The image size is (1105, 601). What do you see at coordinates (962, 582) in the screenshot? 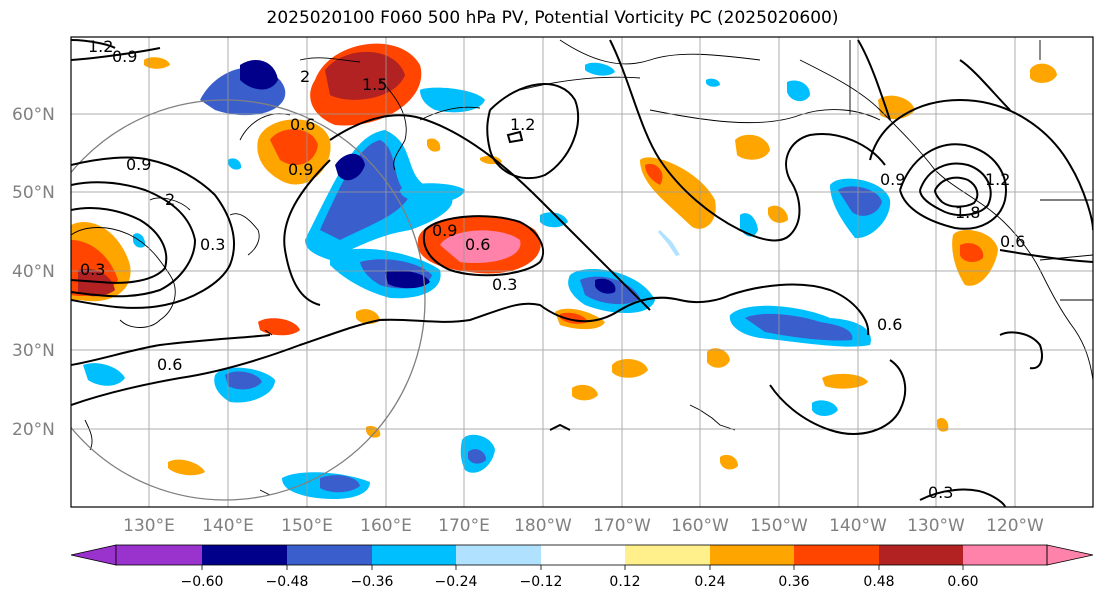
I see `colorbar-tick-label: 0.60` at bounding box center [962, 582].